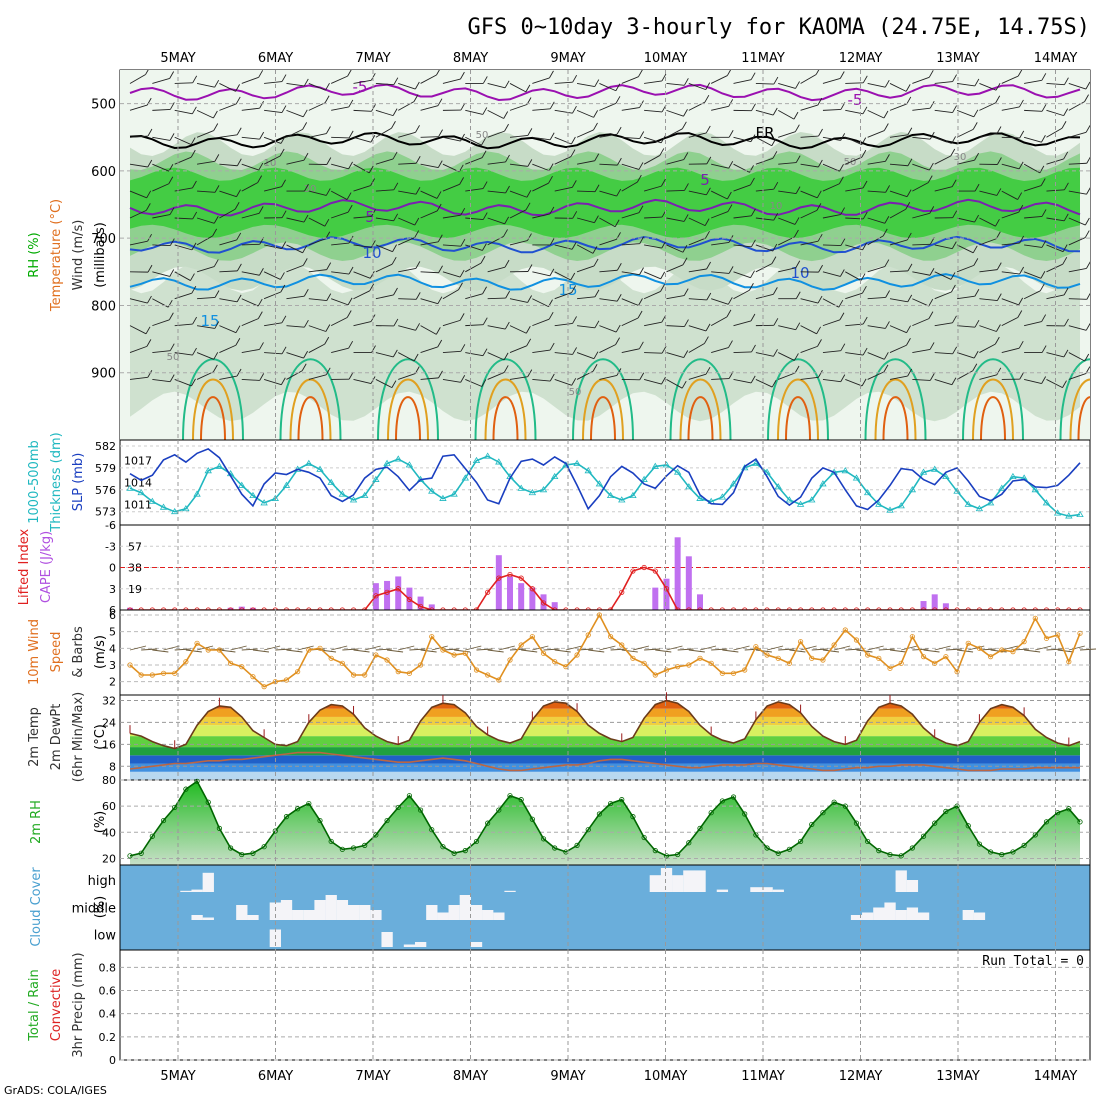  I want to click on thickness-tick-label: 579, so click(105, 468).